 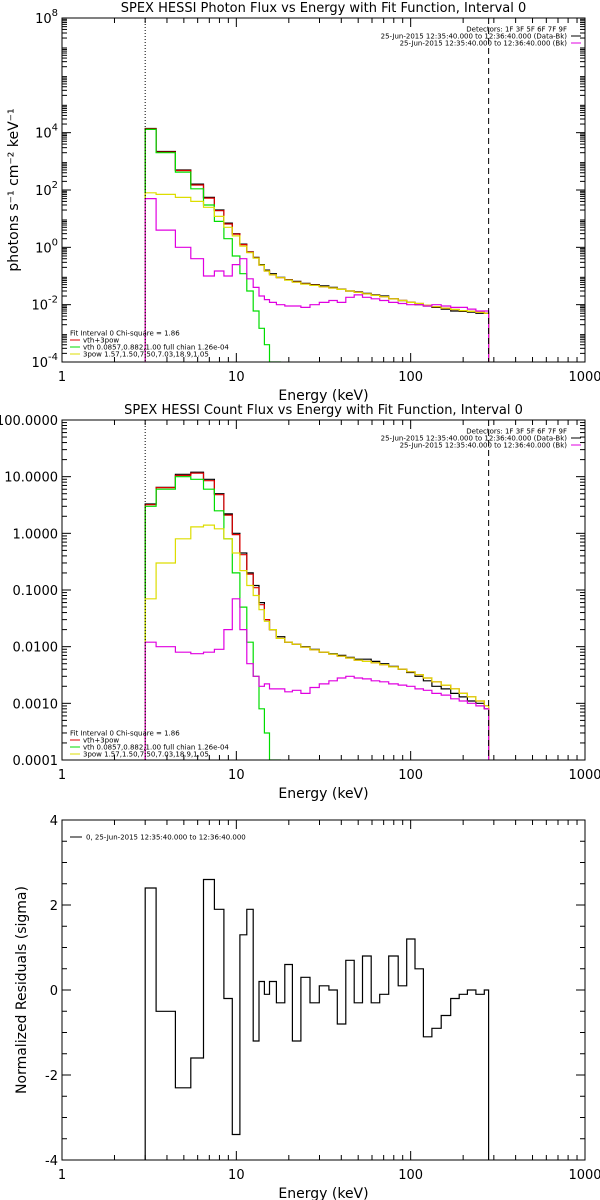 What do you see at coordinates (54, 821) in the screenshot?
I see `y-tick-label: 4` at bounding box center [54, 821].